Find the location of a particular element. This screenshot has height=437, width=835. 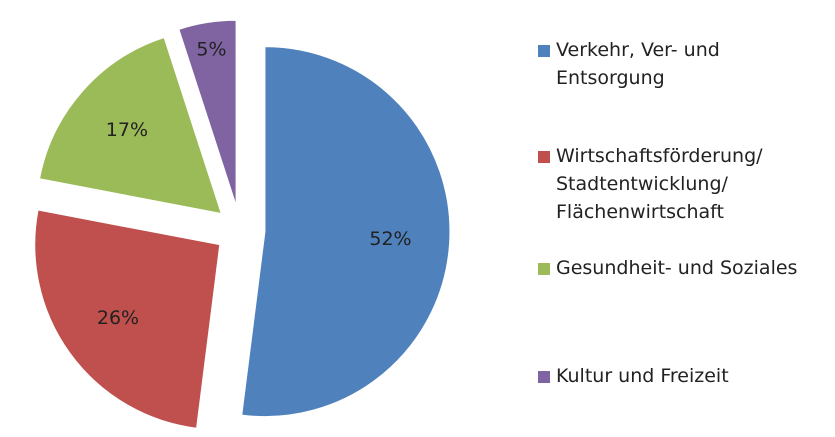

legend-item: Verkehr, Ver- und Entsorgung is located at coordinates (683, 64).